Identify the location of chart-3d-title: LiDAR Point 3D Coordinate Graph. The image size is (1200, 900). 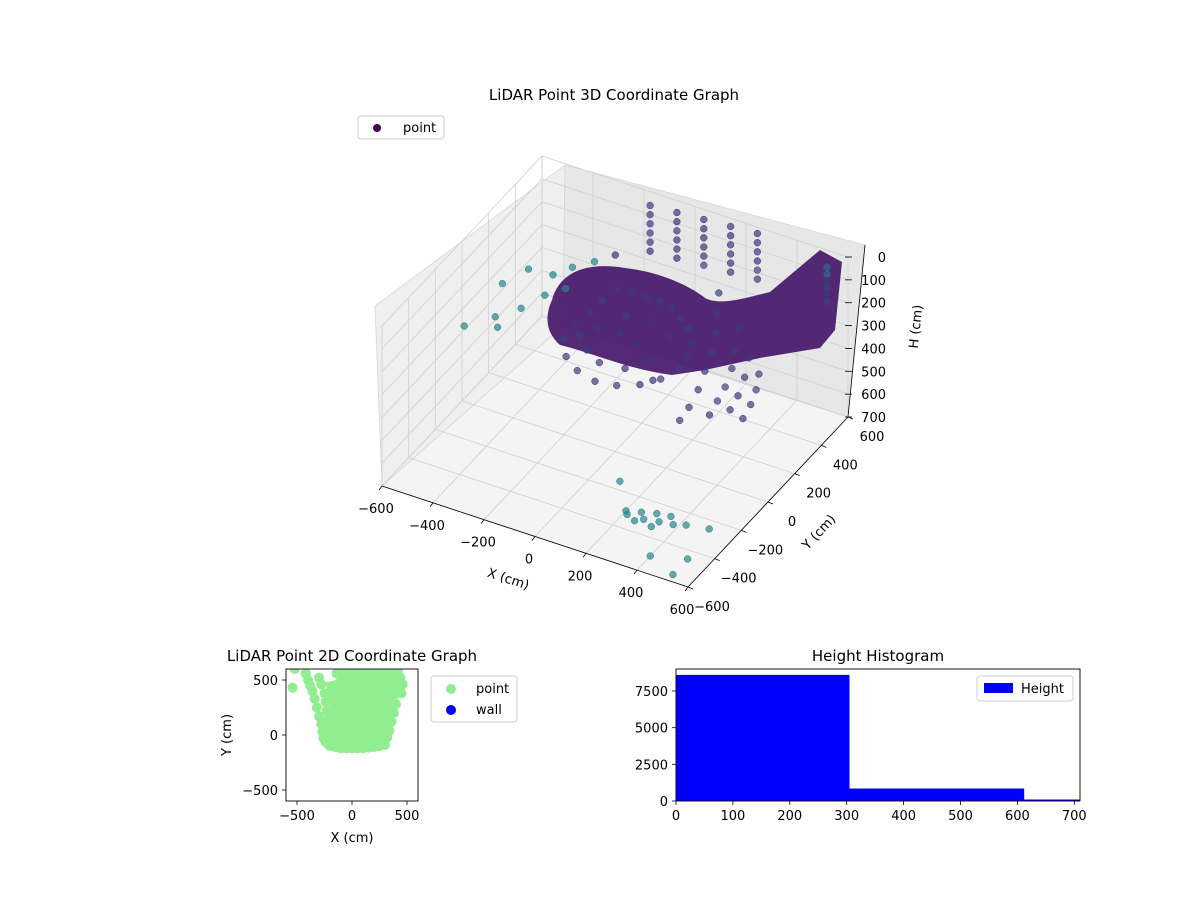
(614, 95).